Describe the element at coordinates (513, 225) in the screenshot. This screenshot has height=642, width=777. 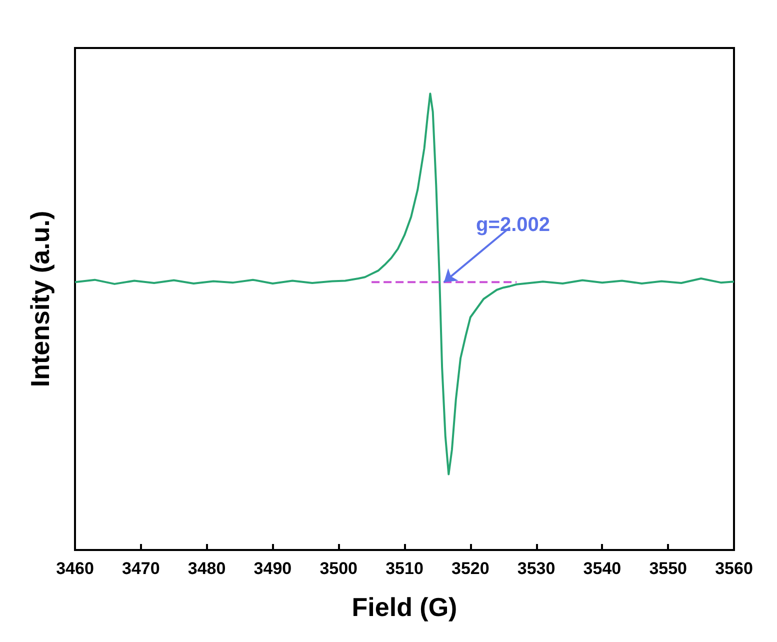
I see `annotation: g=2.002` at that location.